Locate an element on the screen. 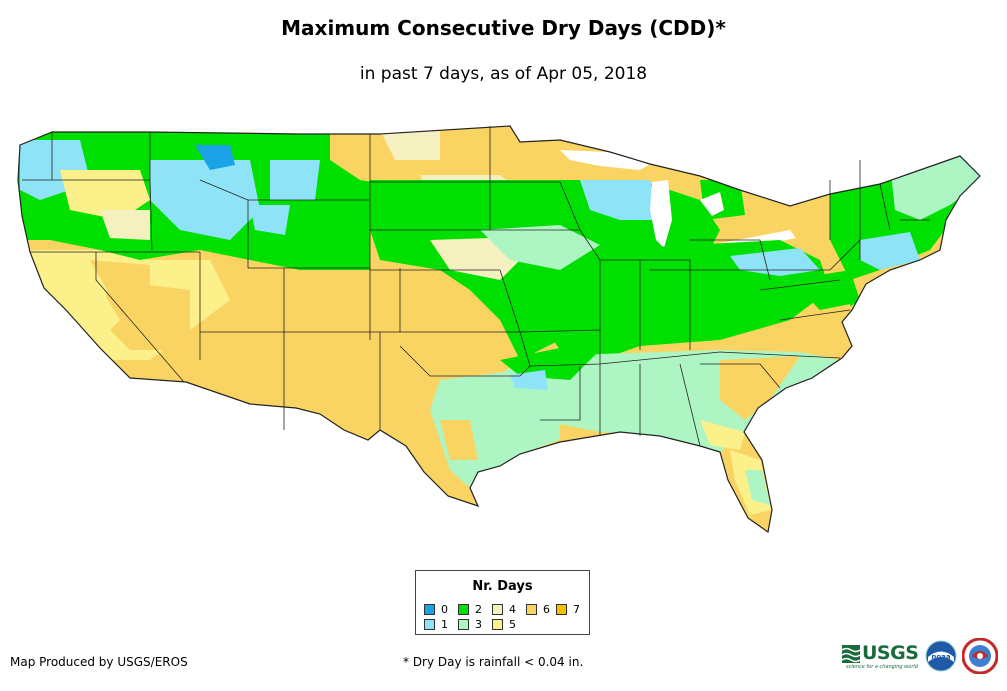 The image size is (1007, 691). legend-label-1: 1 is located at coordinates (444, 624).